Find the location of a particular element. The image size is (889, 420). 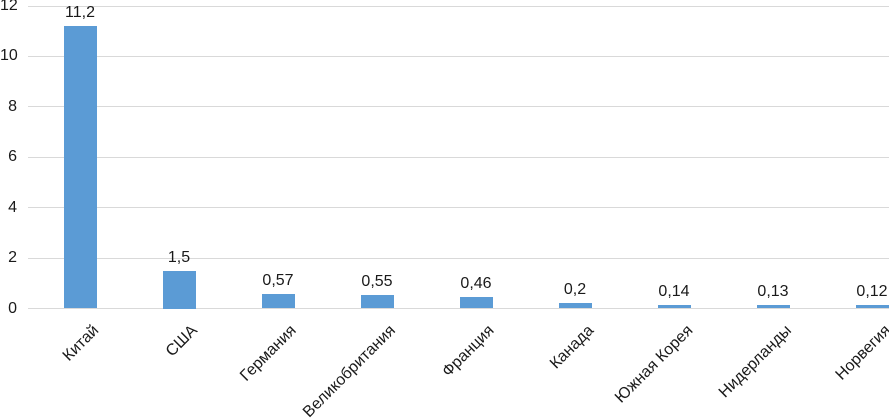

bar-value-label: 1,5 is located at coordinates (179, 257).